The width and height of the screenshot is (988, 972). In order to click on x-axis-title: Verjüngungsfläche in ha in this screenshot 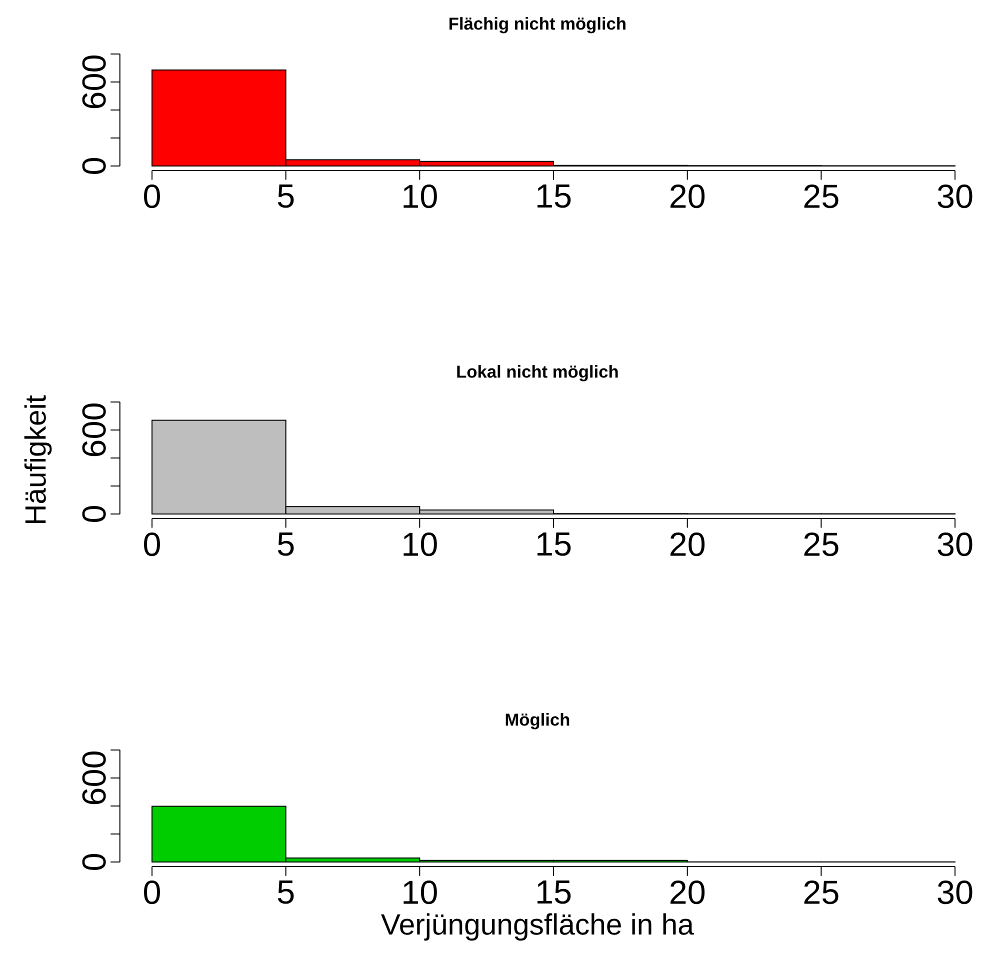, I will do `click(537, 927)`.